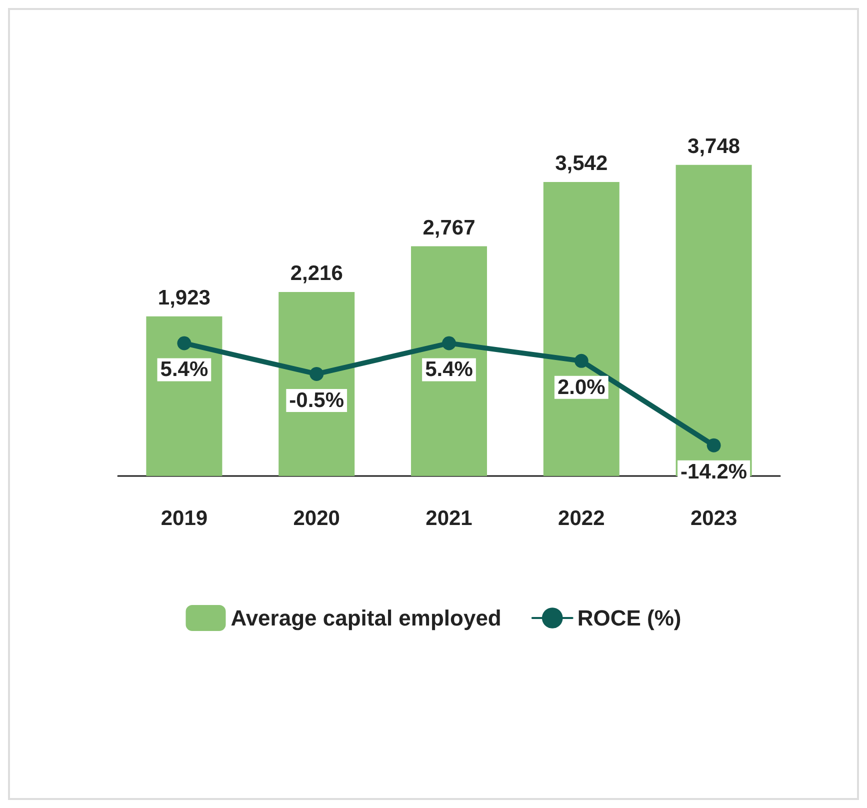  Describe the element at coordinates (581, 518) in the screenshot. I see `x-tick-label: 2022` at that location.